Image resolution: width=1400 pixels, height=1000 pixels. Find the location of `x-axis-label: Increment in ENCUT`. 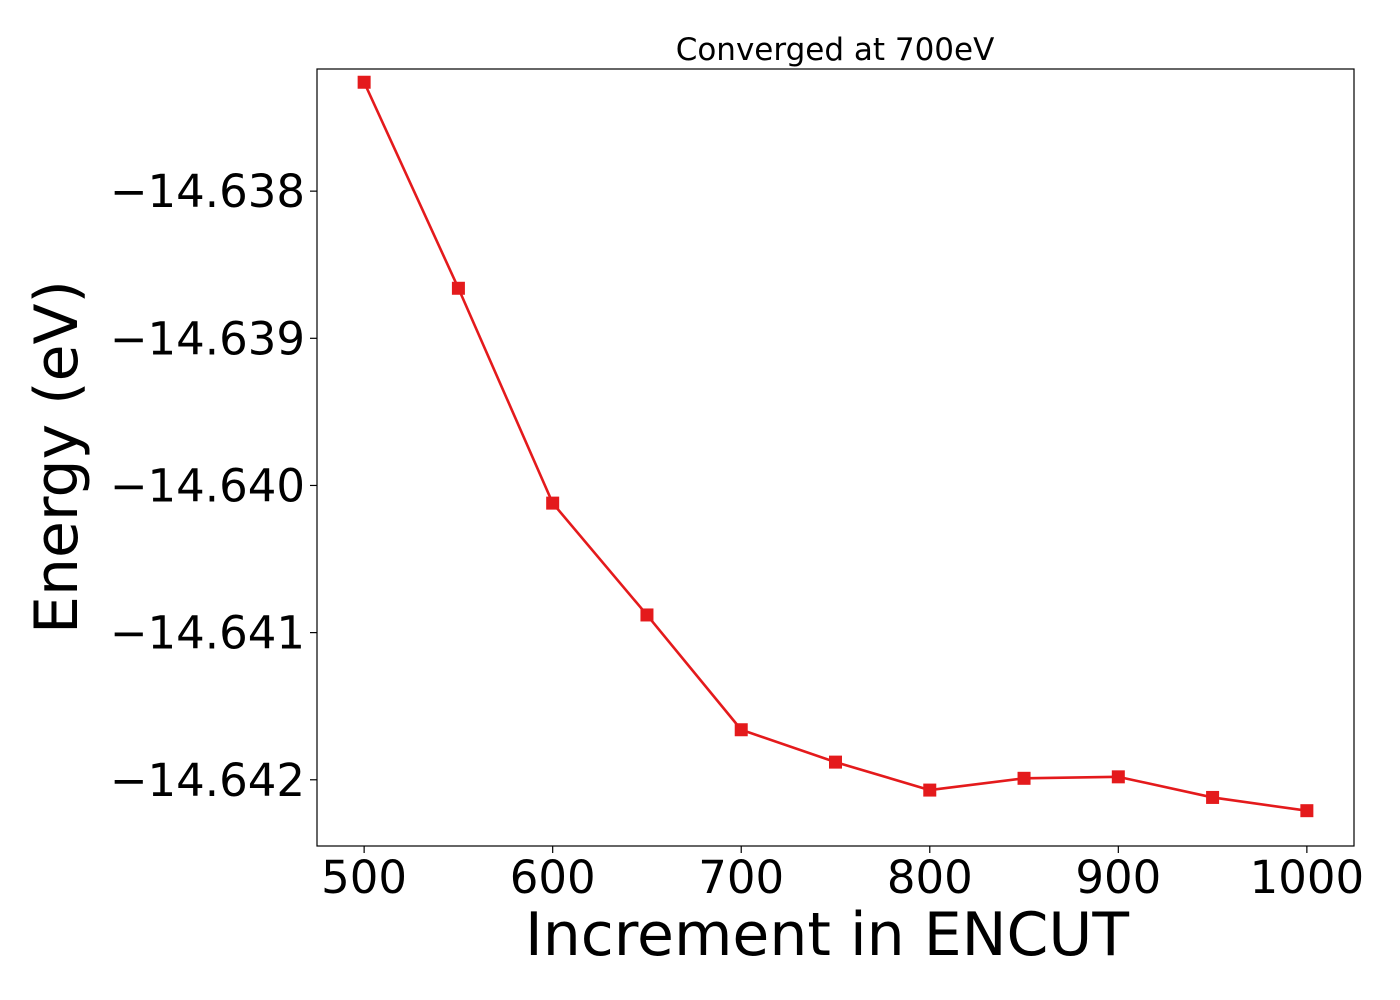

x-axis-label: Increment in ENCUT is located at coordinates (827, 935).